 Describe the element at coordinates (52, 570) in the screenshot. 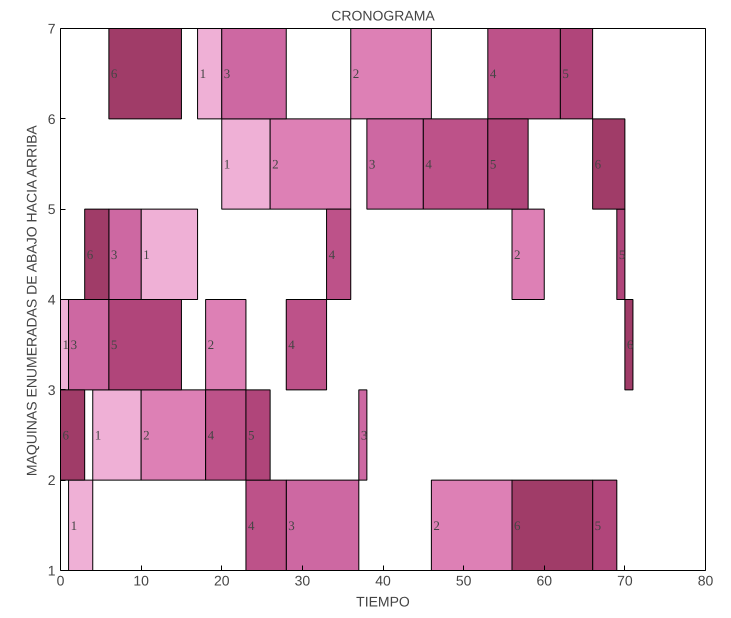

I see `y-tick-label: 1` at that location.